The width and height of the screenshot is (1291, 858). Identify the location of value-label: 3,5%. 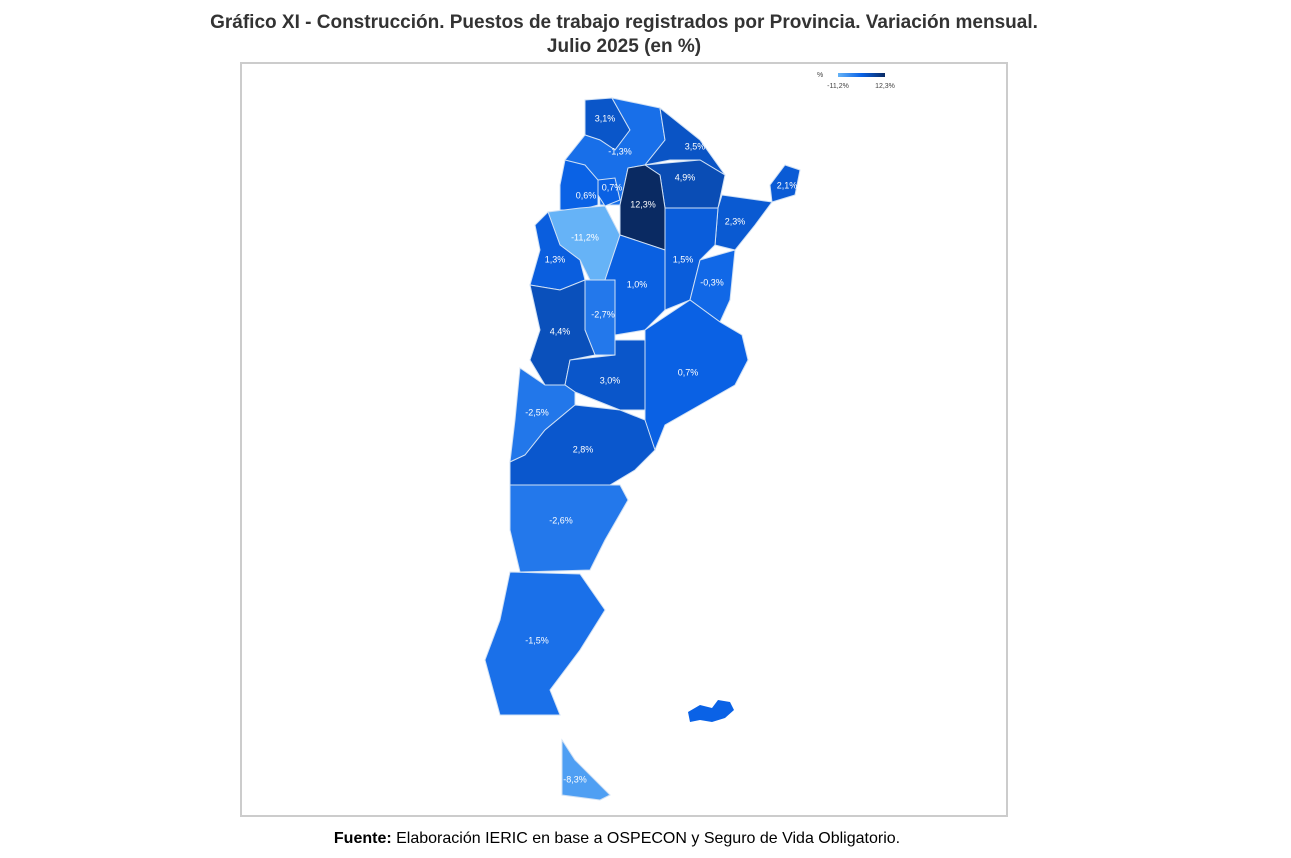
(695, 146).